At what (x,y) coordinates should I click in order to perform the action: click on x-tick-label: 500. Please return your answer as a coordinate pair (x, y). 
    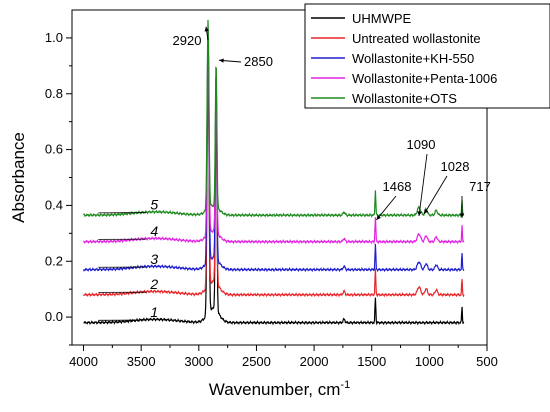
    Looking at the image, I should click on (487, 361).